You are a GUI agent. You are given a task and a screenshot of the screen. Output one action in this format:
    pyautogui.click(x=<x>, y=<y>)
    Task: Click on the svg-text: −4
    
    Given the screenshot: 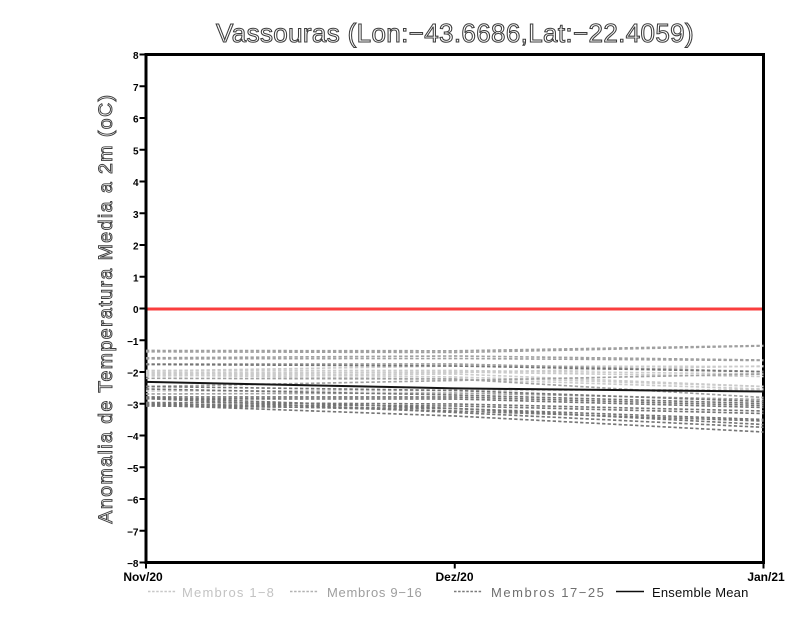 What is the action you would take?
    pyautogui.click(x=133, y=437)
    